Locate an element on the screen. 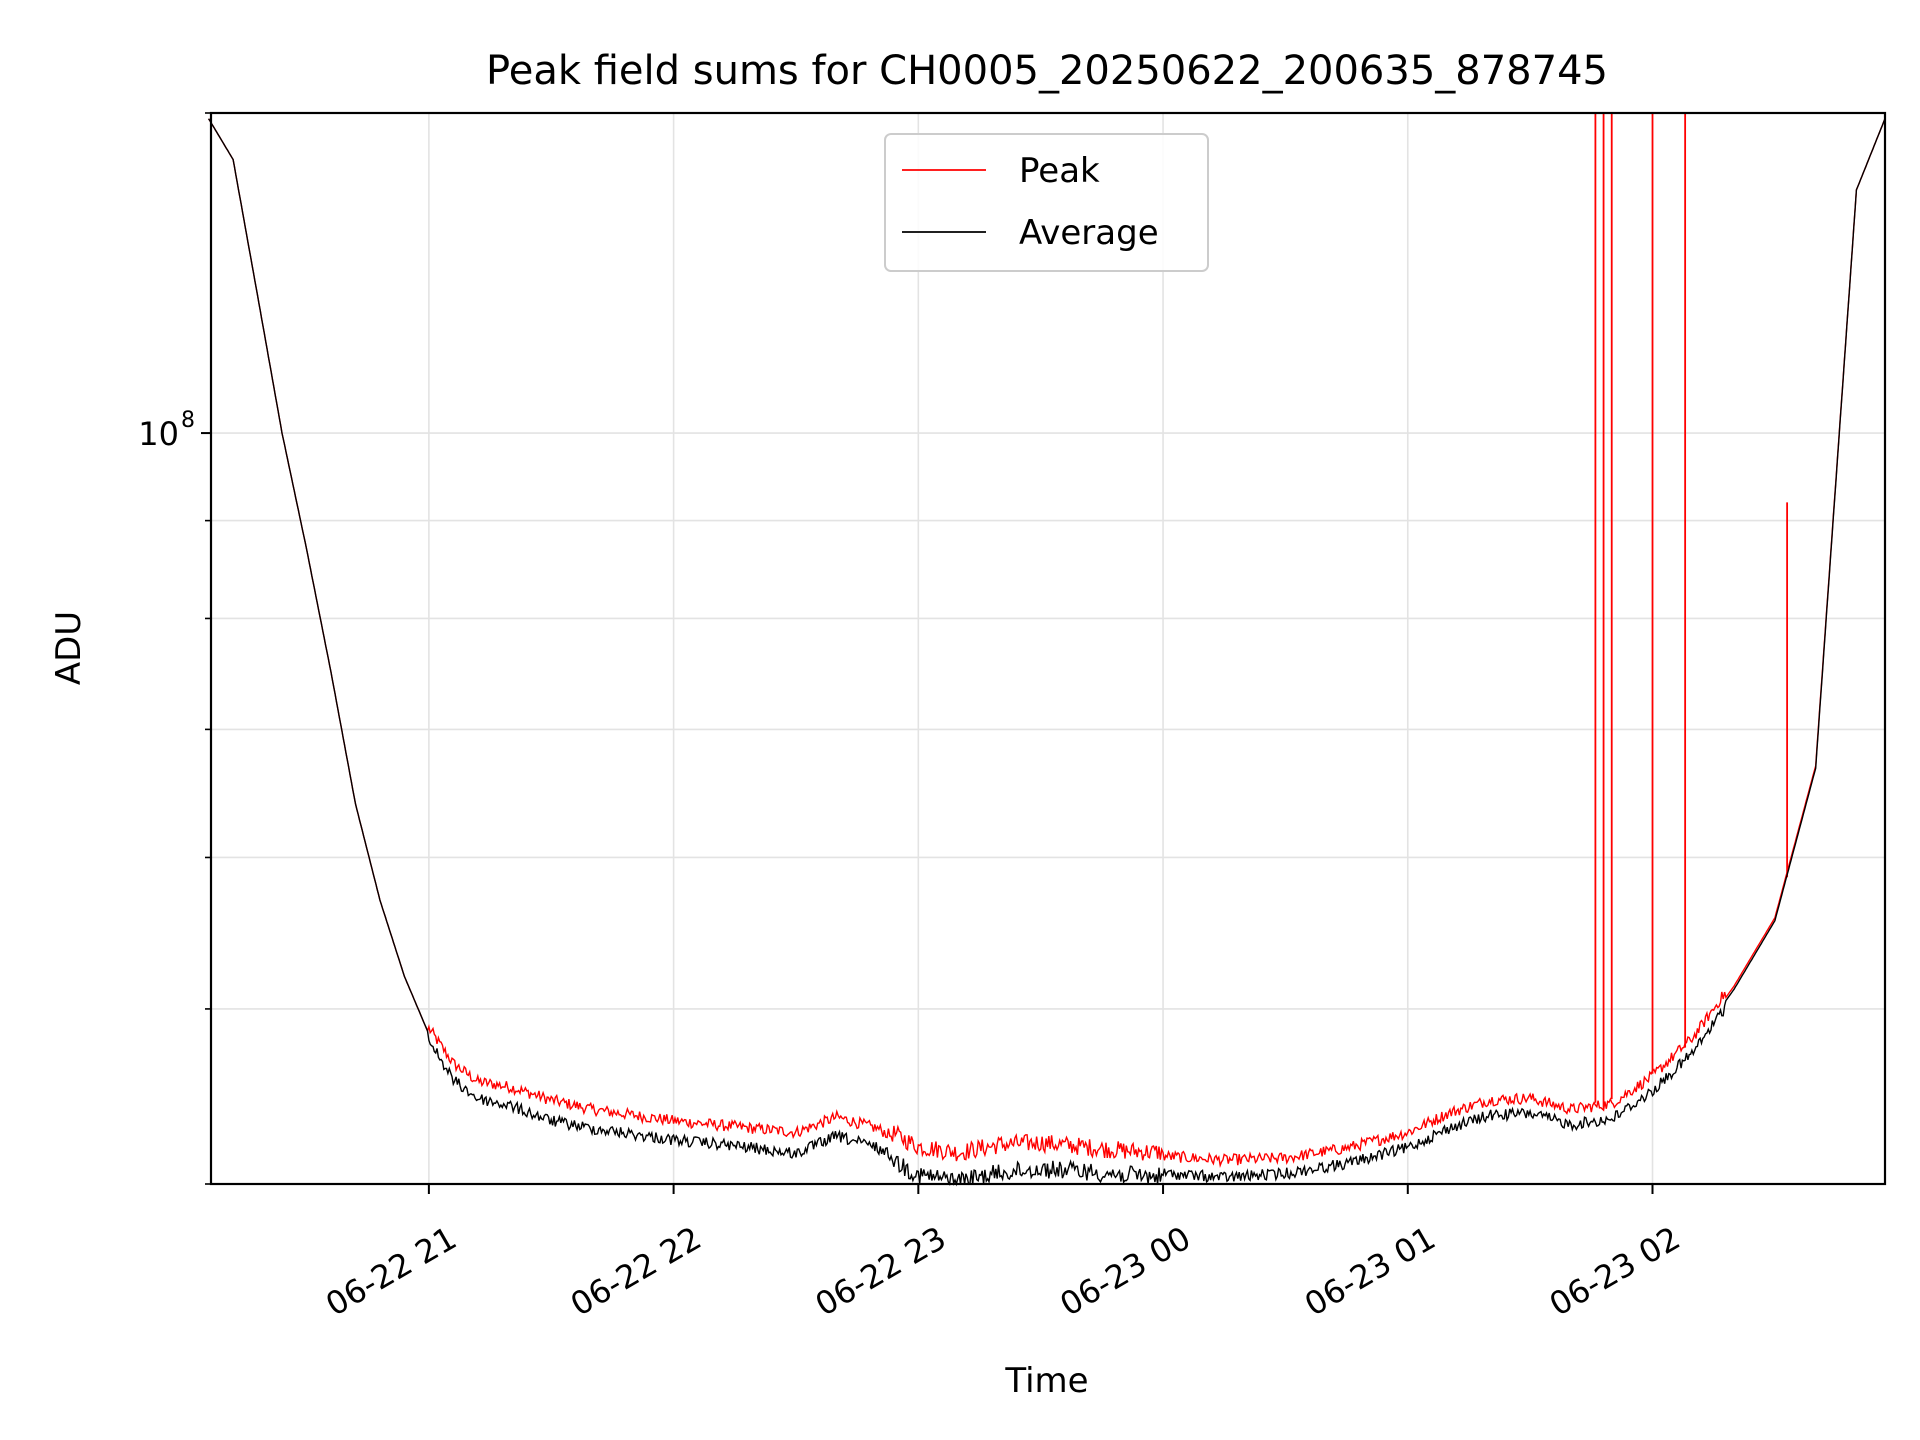 The image size is (1920, 1440). legend-label-peak: Peak is located at coordinates (1059, 171).